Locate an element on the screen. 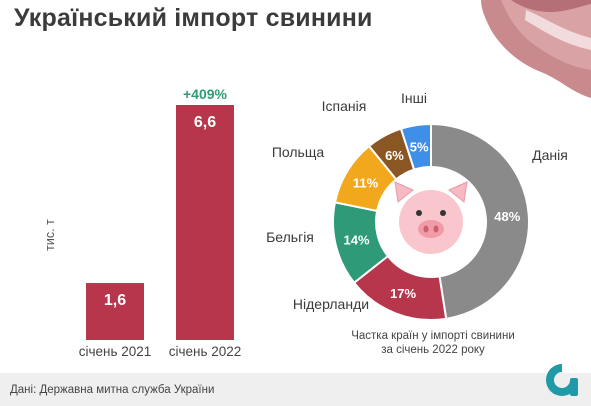  brand-logo is located at coordinates (562, 380).